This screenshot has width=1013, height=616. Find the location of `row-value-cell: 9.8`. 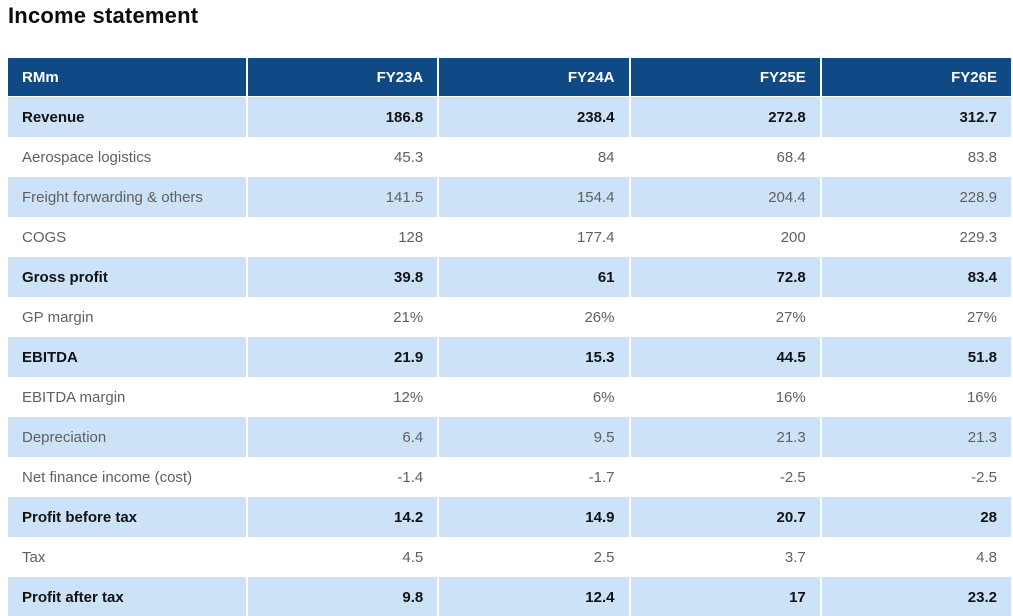

row-value-cell: 9.8 is located at coordinates (341, 596).